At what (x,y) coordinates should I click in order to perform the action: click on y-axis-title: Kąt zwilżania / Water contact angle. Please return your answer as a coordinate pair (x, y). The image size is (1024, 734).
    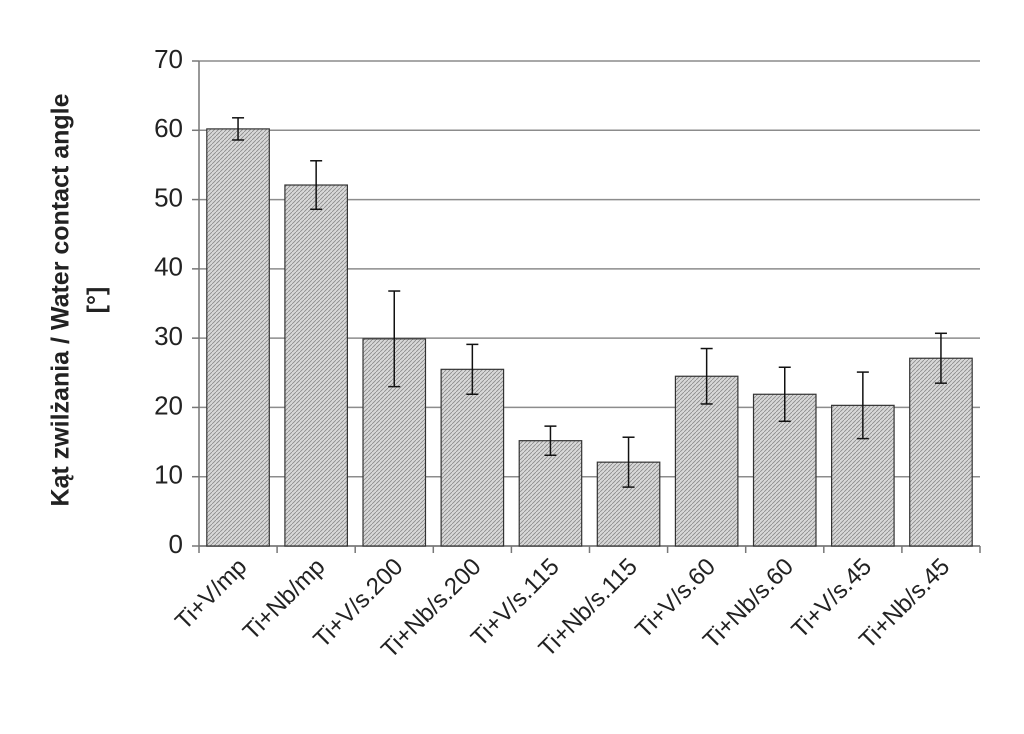
    Looking at the image, I should click on (61, 299).